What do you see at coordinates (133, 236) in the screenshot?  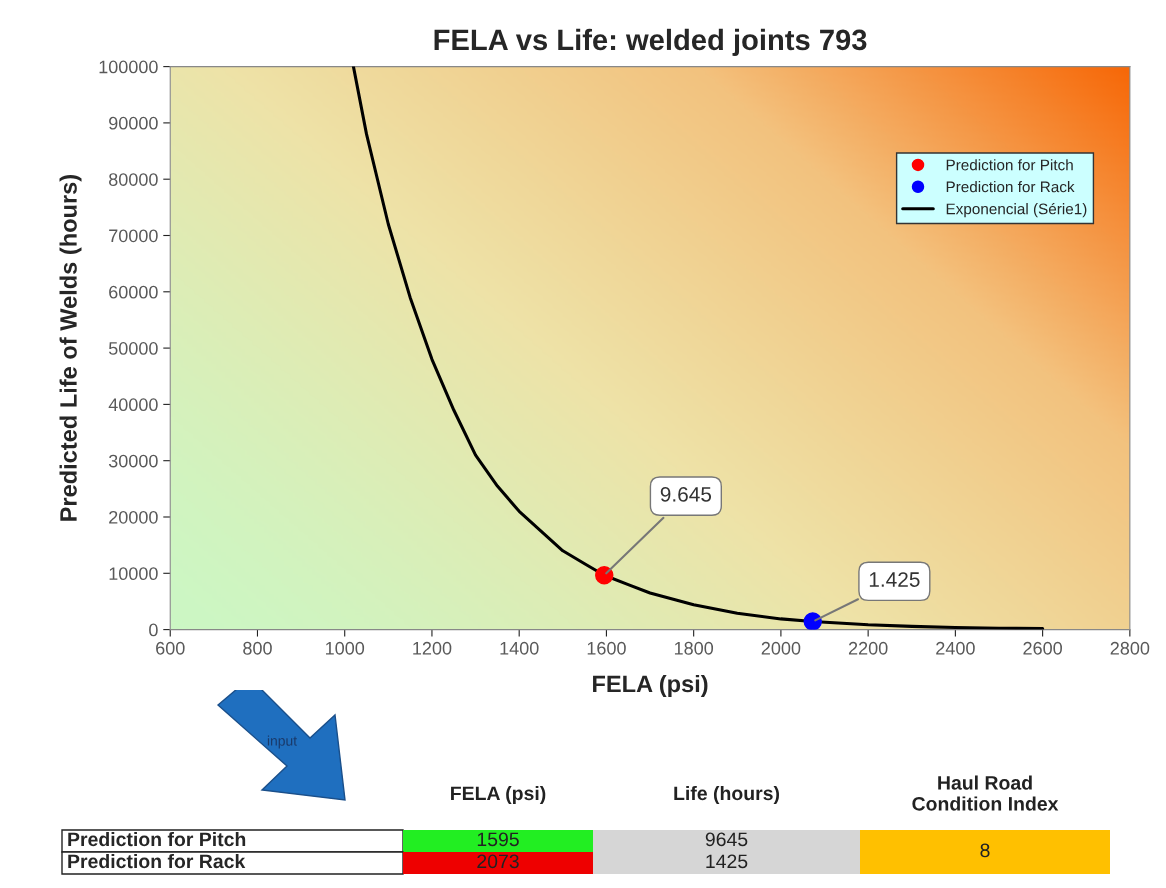 I see `y-tick-label: 70000` at bounding box center [133, 236].